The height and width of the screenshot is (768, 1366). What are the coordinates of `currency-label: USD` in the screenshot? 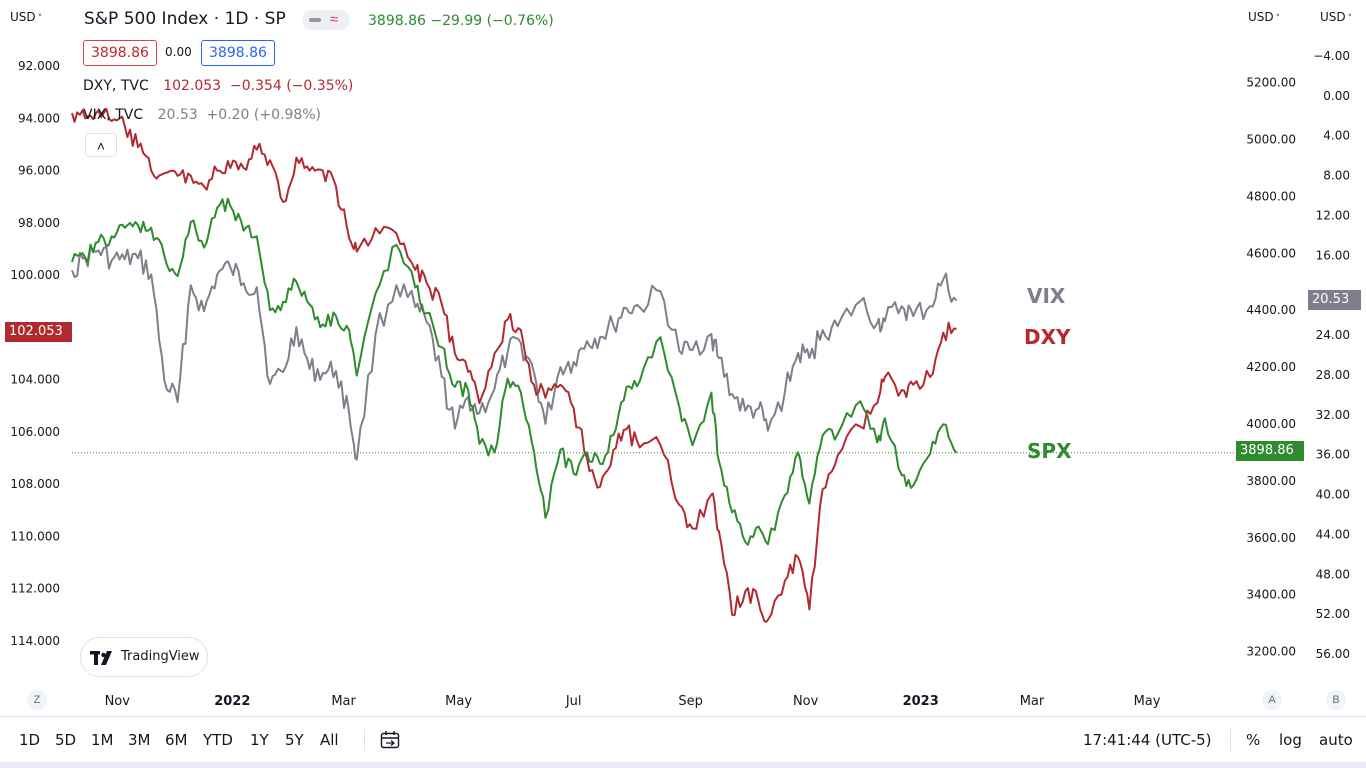 It's located at (1261, 17).